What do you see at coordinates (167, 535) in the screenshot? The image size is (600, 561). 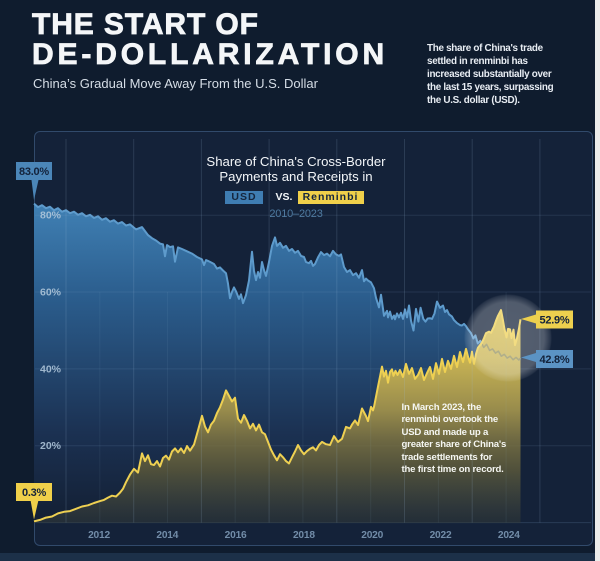 I see `svg-text: 2014` at bounding box center [167, 535].